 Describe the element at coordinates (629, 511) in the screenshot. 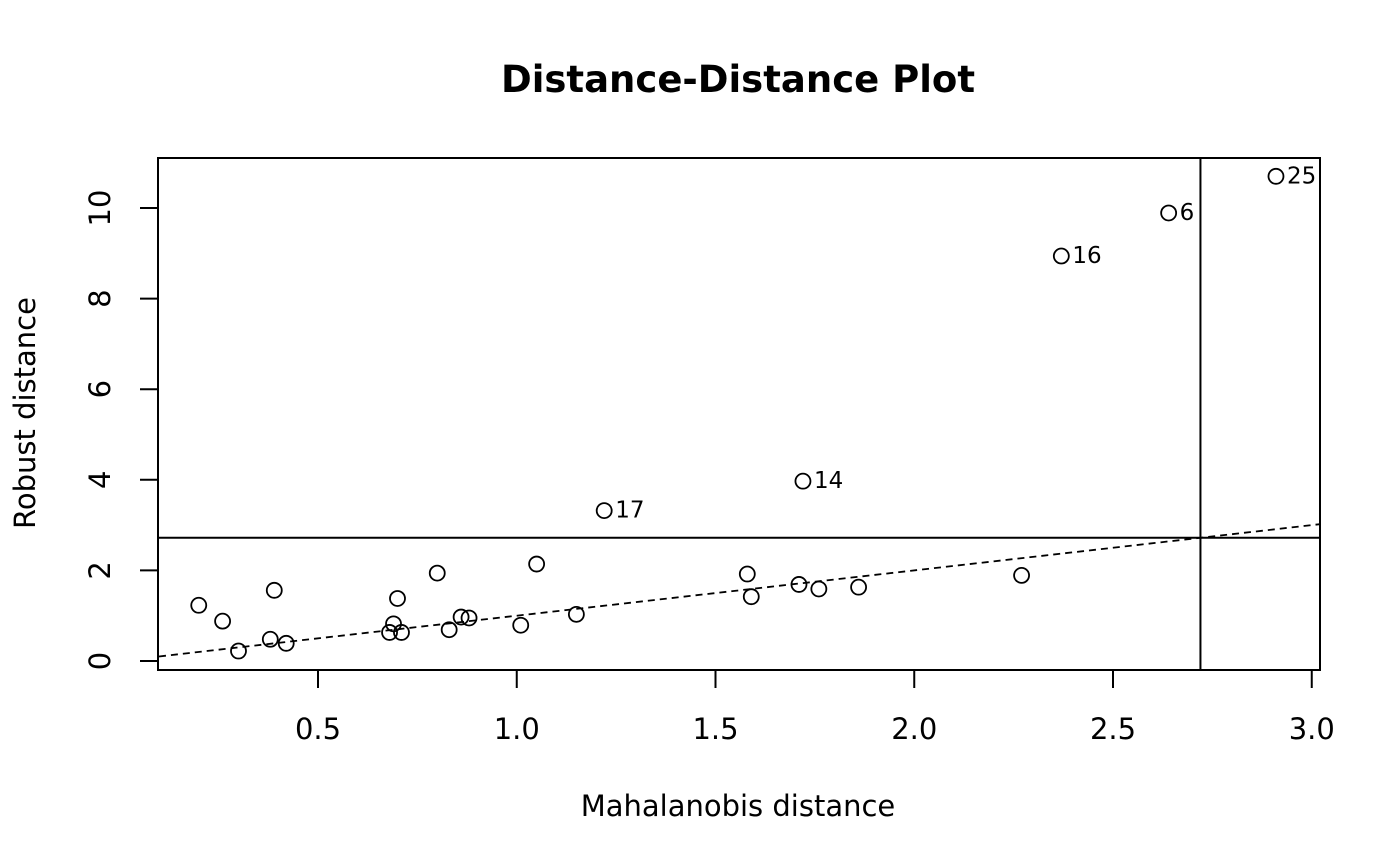

I see `point-label: 17` at that location.